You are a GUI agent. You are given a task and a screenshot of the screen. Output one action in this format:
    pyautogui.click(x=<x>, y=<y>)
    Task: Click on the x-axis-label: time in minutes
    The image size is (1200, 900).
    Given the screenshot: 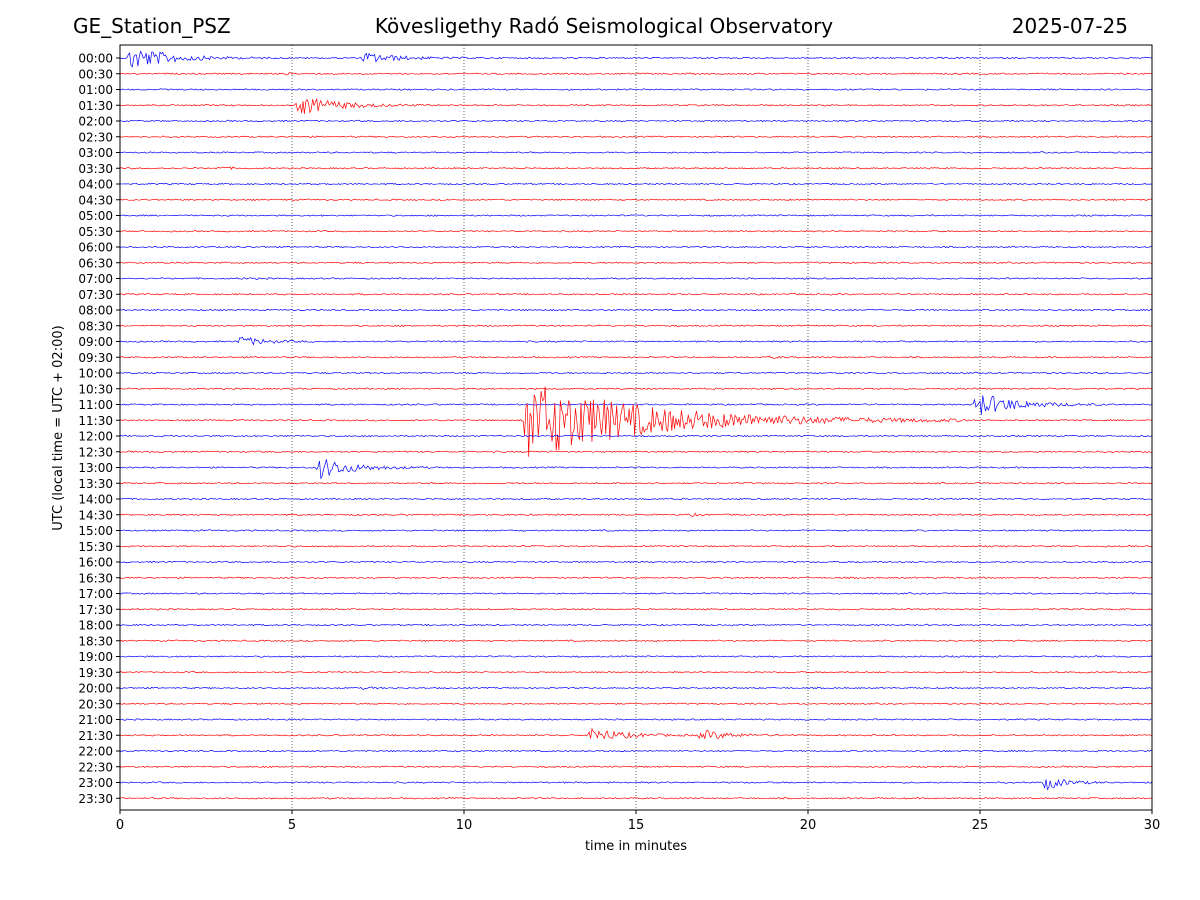 What is the action you would take?
    pyautogui.click(x=636, y=846)
    